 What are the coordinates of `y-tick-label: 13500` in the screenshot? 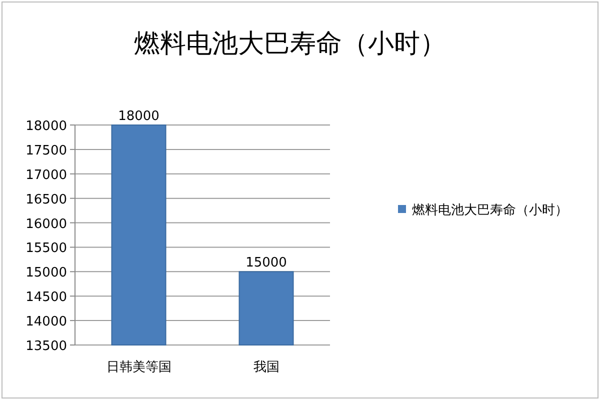 It's located at (46, 346).